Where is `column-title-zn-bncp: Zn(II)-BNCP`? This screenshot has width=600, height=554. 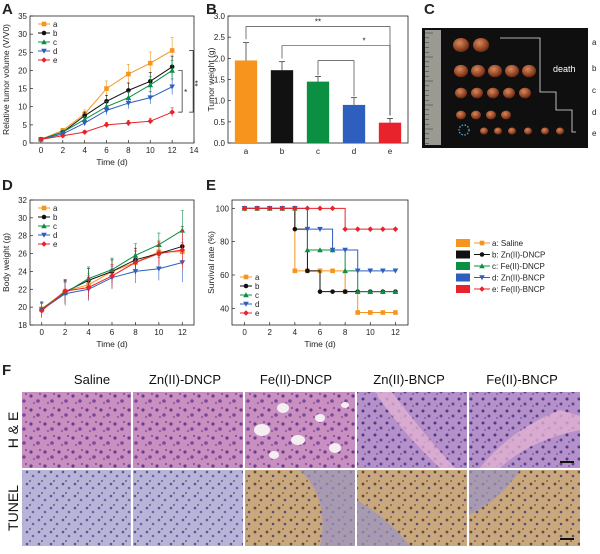
column-title-zn-bncp: Zn(II)-BNCP is located at coordinates (409, 379).